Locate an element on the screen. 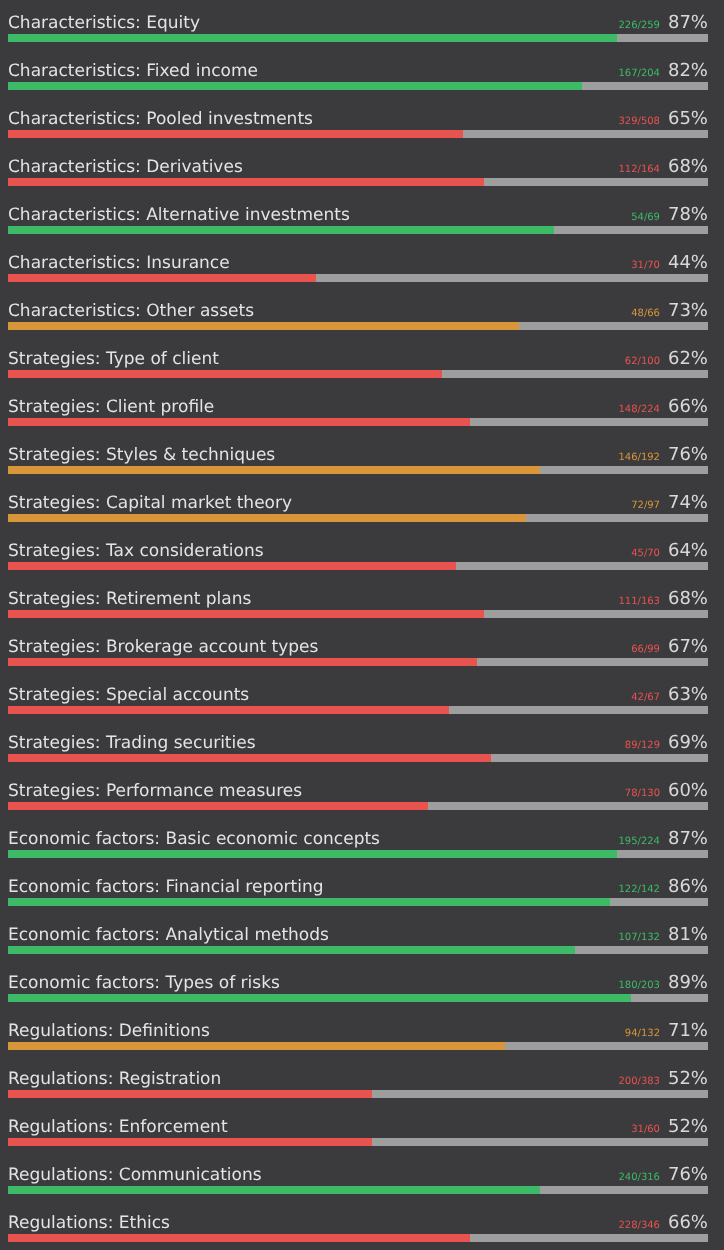 The image size is (724, 1250). data-label: 63% is located at coordinates (688, 696).